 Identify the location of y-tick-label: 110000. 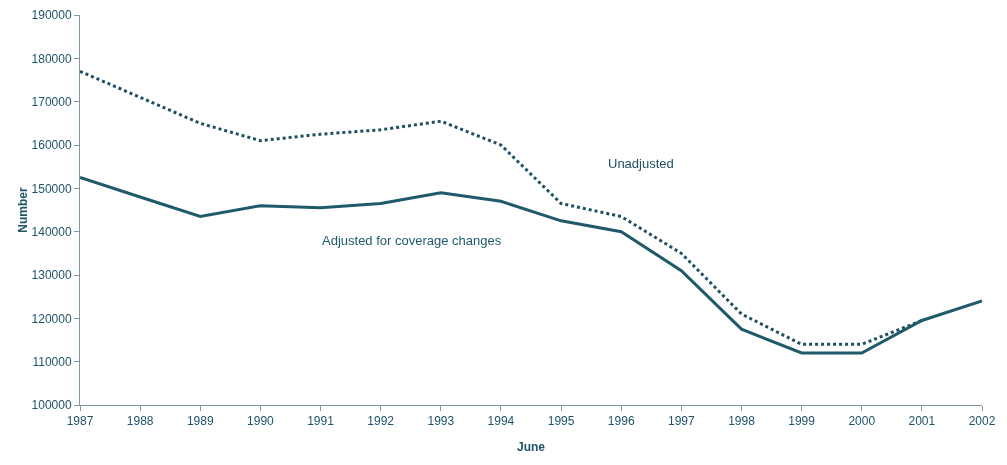
(52, 361).